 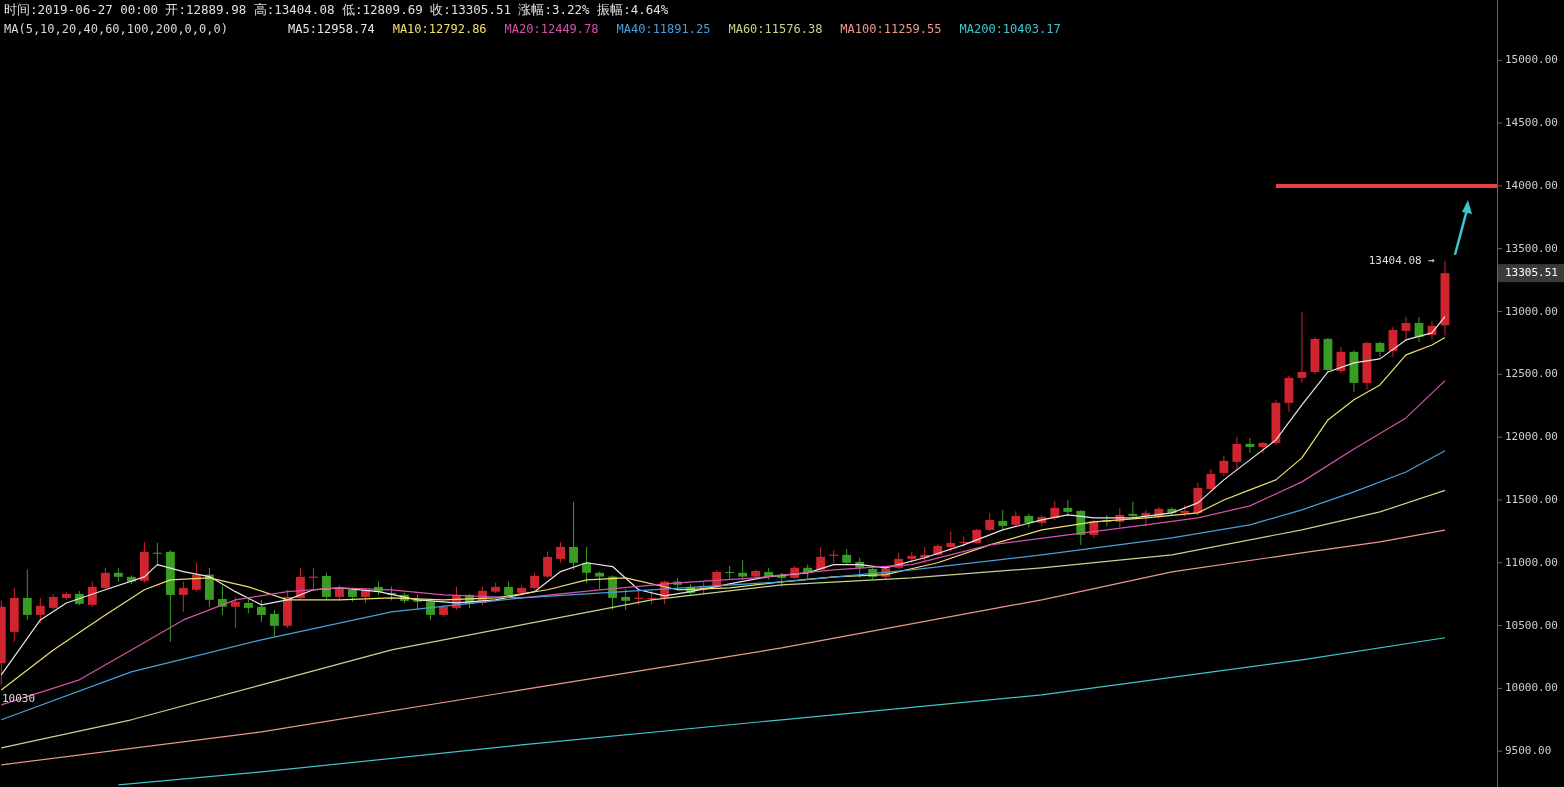 What do you see at coordinates (1531, 248) in the screenshot?
I see `y-tick-label: 13500.00` at bounding box center [1531, 248].